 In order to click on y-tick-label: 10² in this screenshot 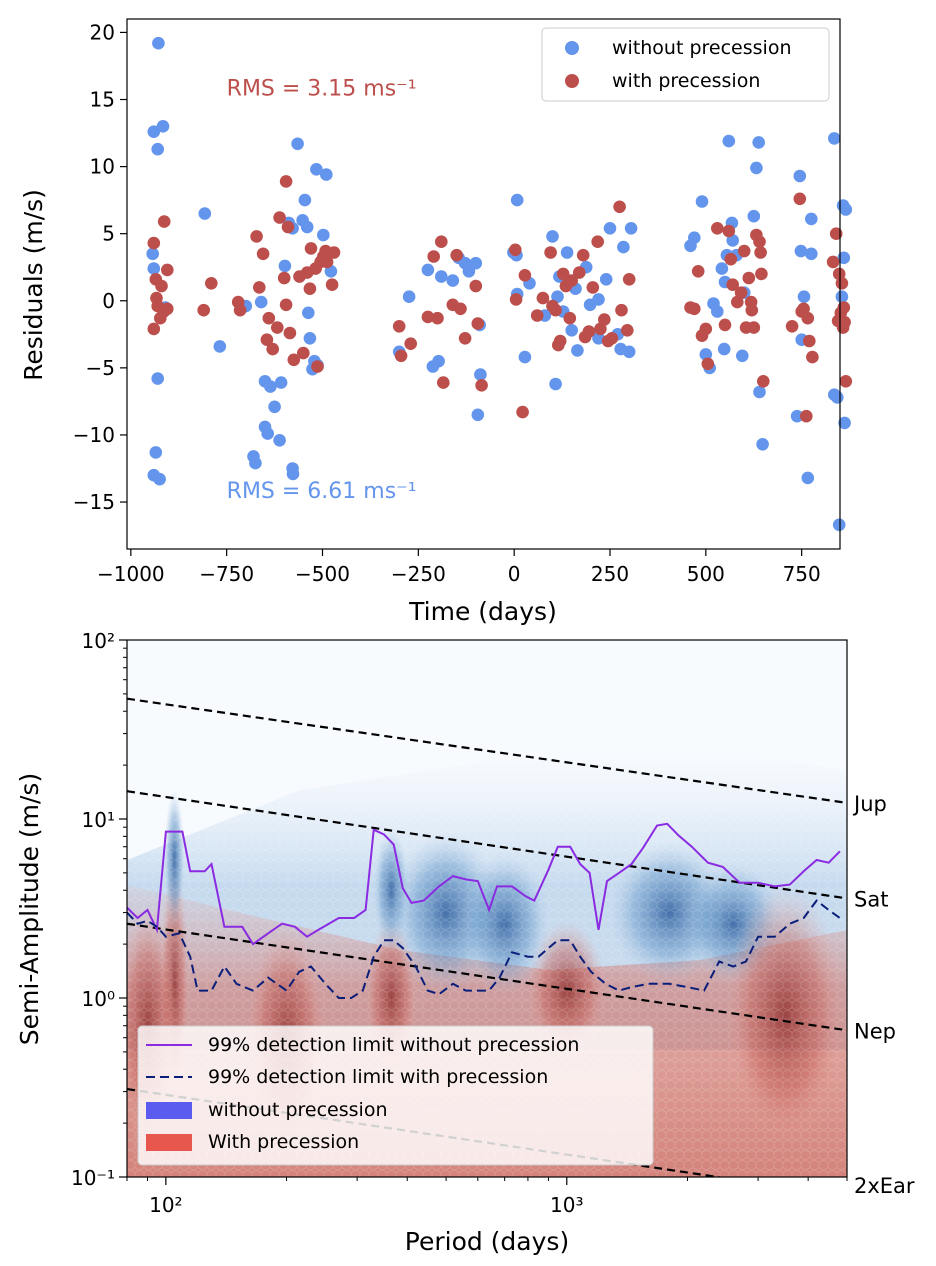, I will do `click(98, 641)`.